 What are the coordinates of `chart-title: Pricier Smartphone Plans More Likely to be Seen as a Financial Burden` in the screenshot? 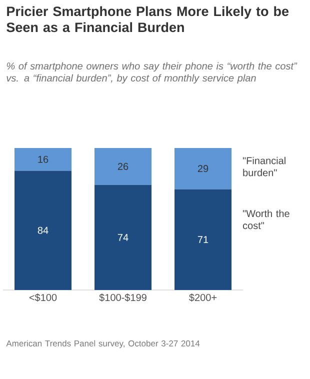 It's located at (147, 19).